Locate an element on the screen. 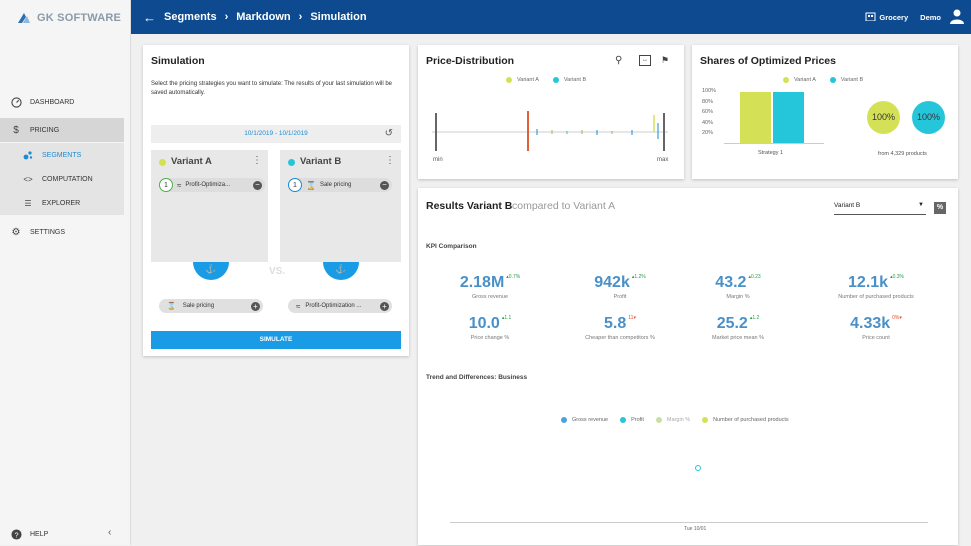 This screenshot has height=546, width=971. code-icon: <> is located at coordinates (28, 179).